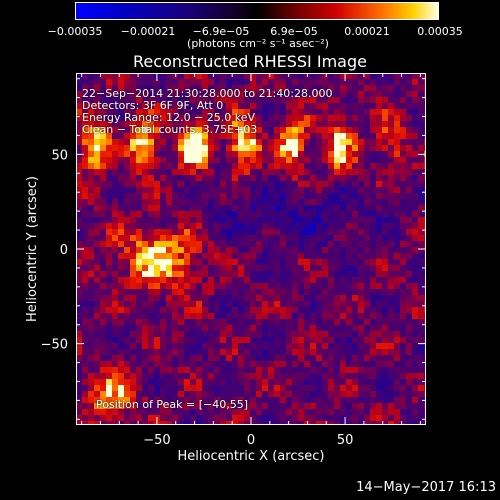 The height and width of the screenshot is (500, 500). What do you see at coordinates (32, 249) in the screenshot?
I see `y-axis-label: Heliocentric Y (arcsec)` at bounding box center [32, 249].